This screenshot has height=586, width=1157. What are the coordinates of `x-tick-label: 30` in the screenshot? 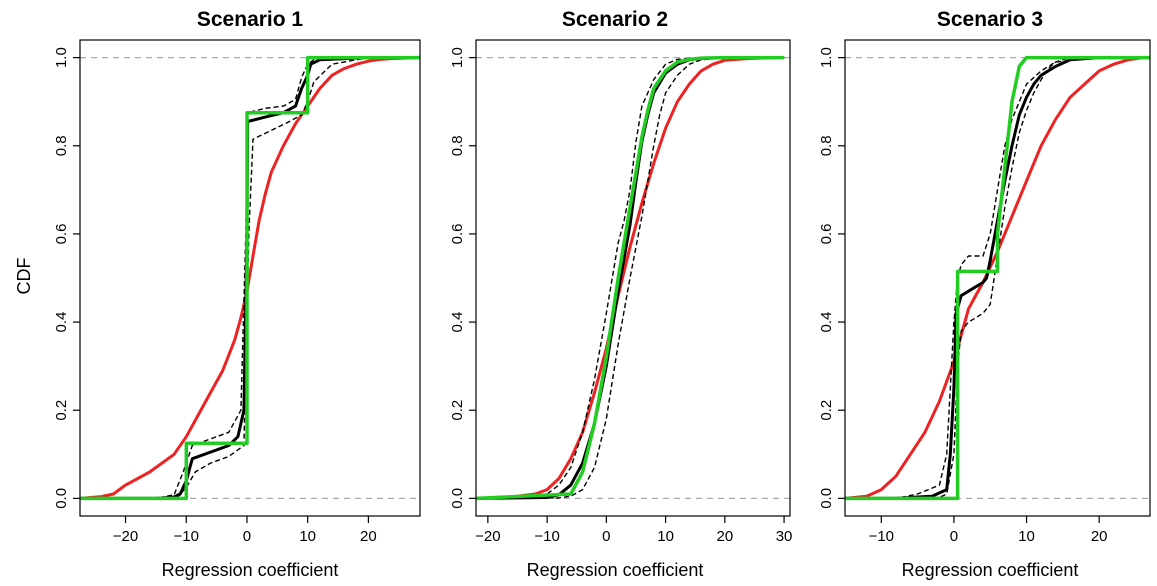 It's located at (784, 536).